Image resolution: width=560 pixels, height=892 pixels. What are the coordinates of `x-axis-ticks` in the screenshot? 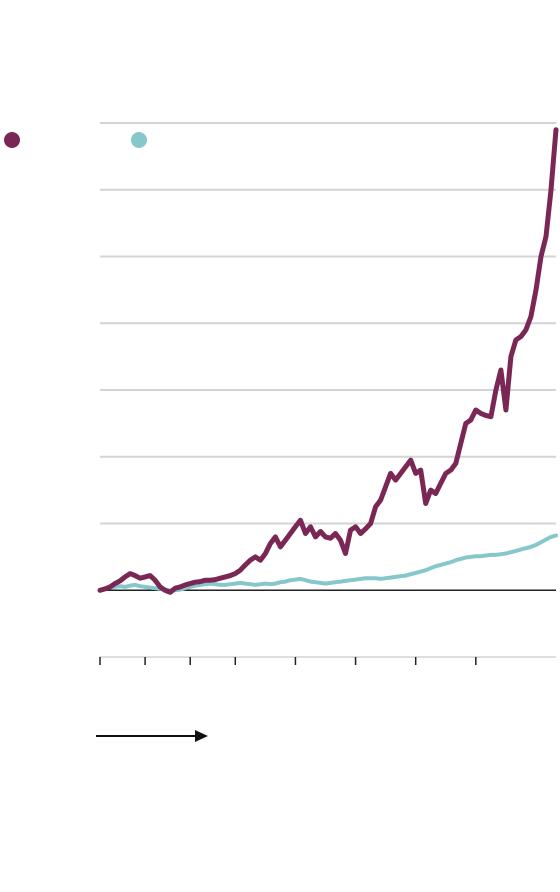 It's located at (327, 660).